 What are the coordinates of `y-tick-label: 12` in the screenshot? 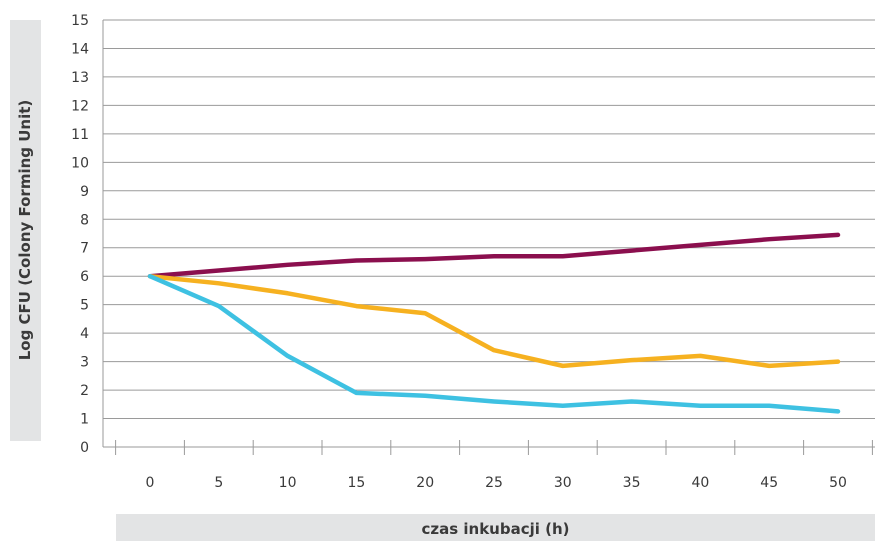 It's located at (80, 106).